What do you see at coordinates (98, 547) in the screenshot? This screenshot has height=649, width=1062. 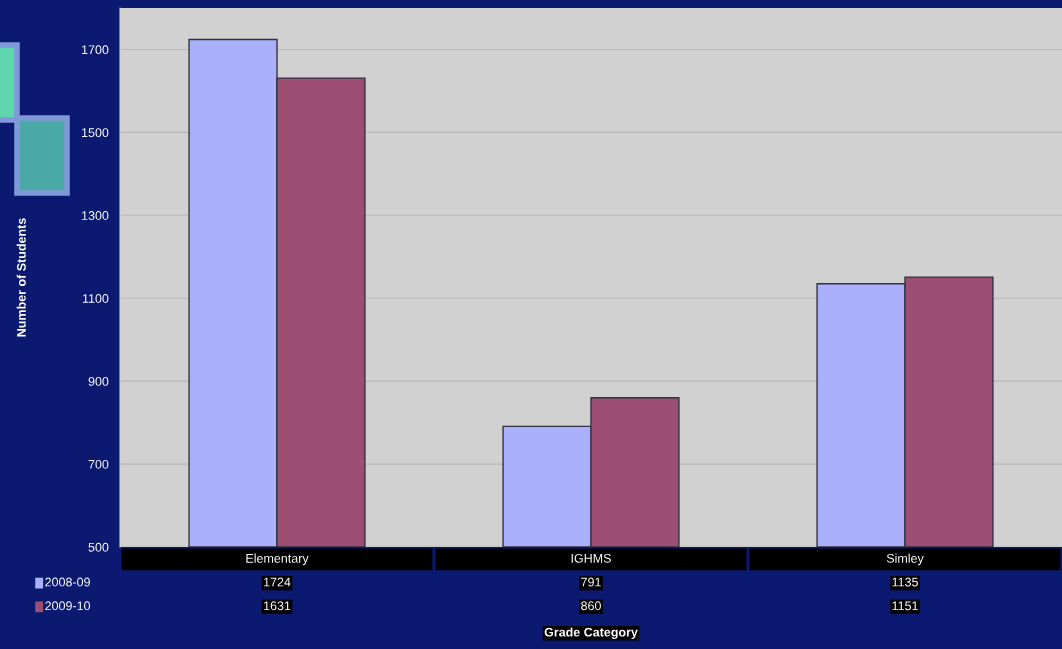 I see `y-tick-label: 500` at bounding box center [98, 547].